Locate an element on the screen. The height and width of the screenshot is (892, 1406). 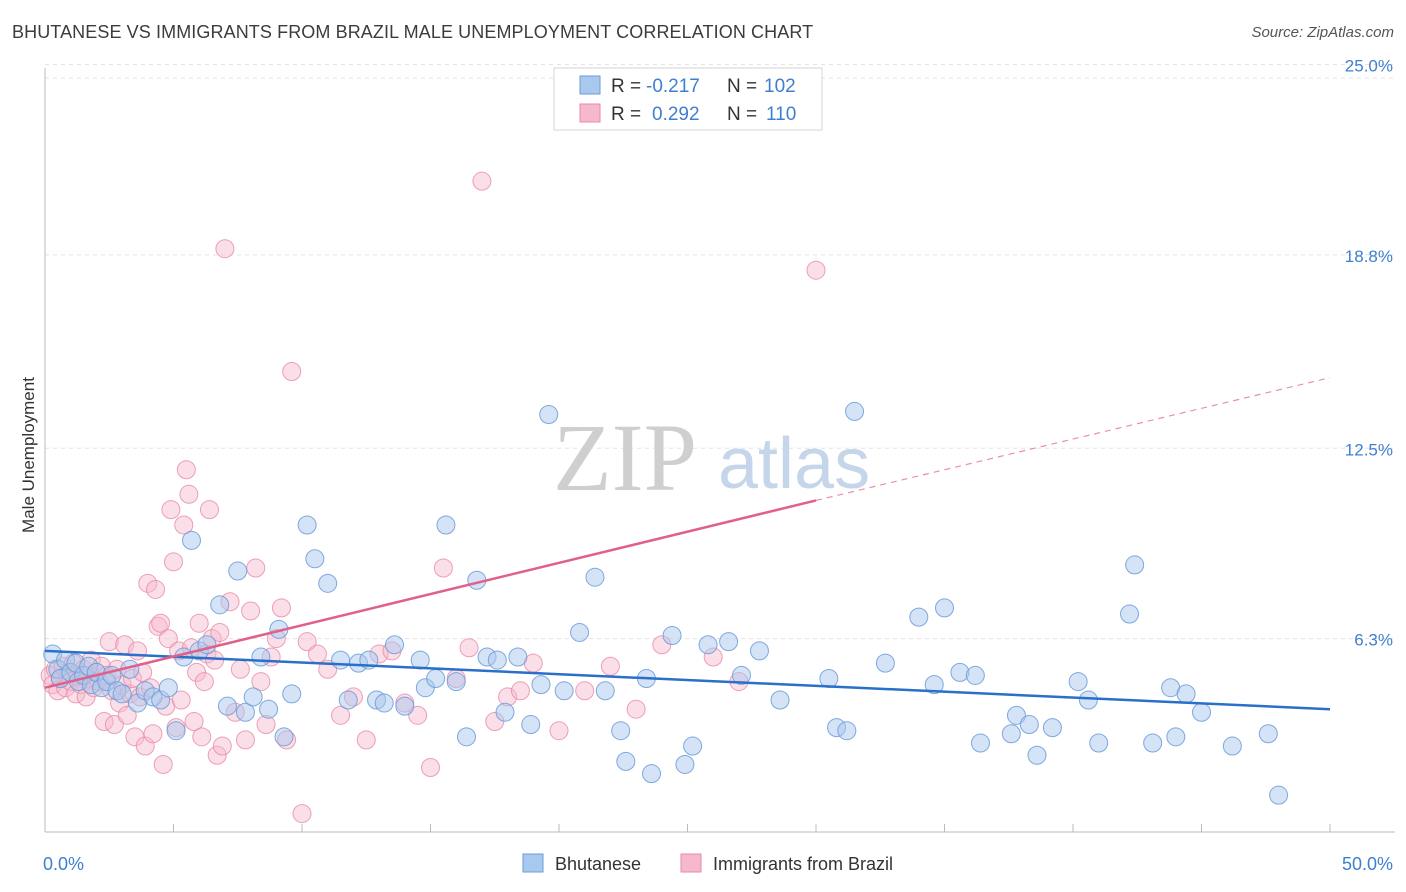
watermark-atlas: atlas is located at coordinates (794, 464).